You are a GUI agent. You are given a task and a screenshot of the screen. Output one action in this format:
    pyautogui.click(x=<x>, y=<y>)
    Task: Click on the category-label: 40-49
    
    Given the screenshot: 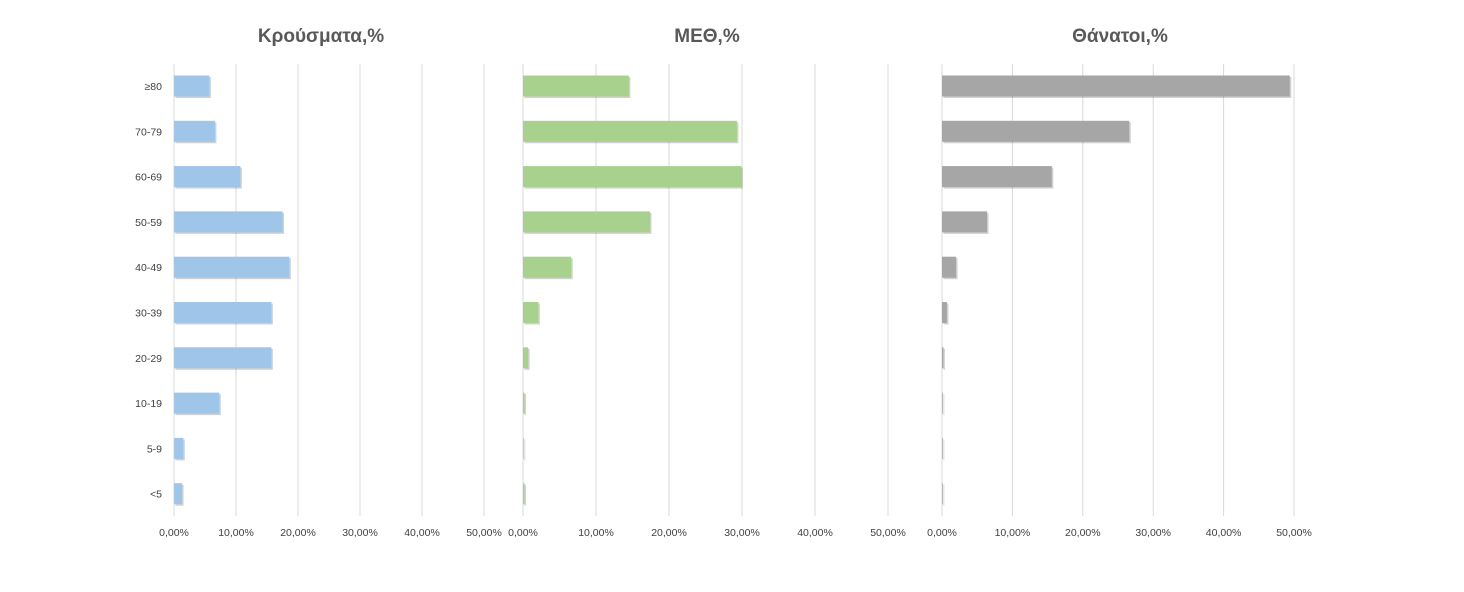 What is the action you would take?
    pyautogui.click(x=148, y=268)
    